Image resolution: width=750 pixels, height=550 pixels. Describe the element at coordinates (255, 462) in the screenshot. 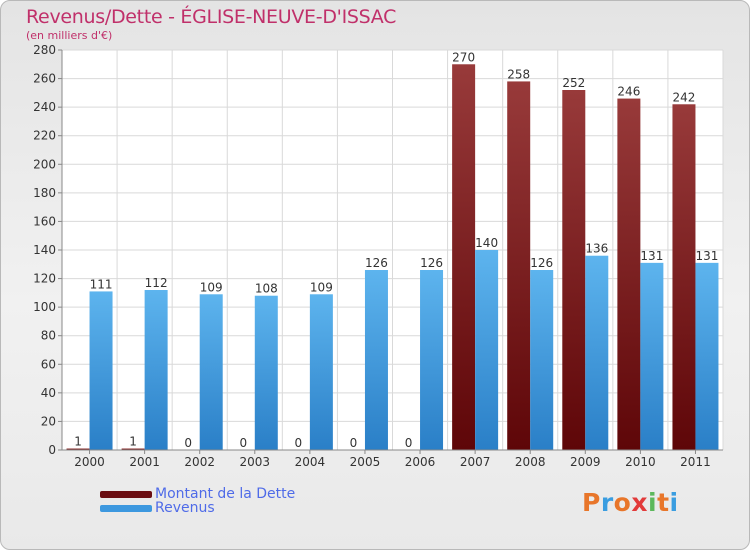

I see `x-tick-label: 2003` at that location.